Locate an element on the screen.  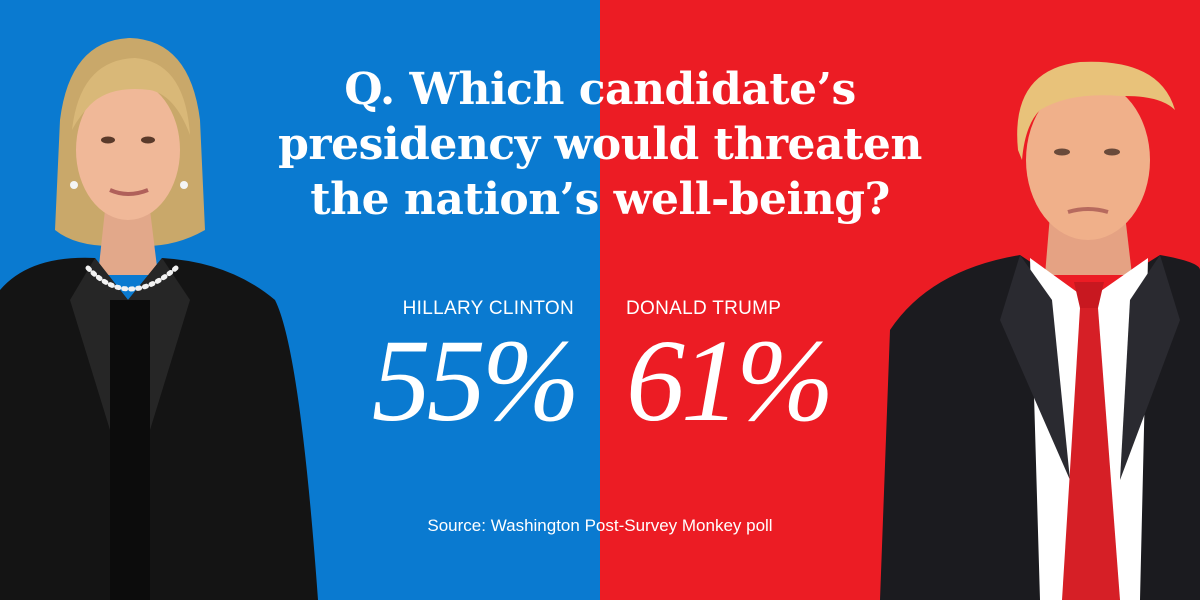
clinton-necklace is located at coordinates (132, 278).